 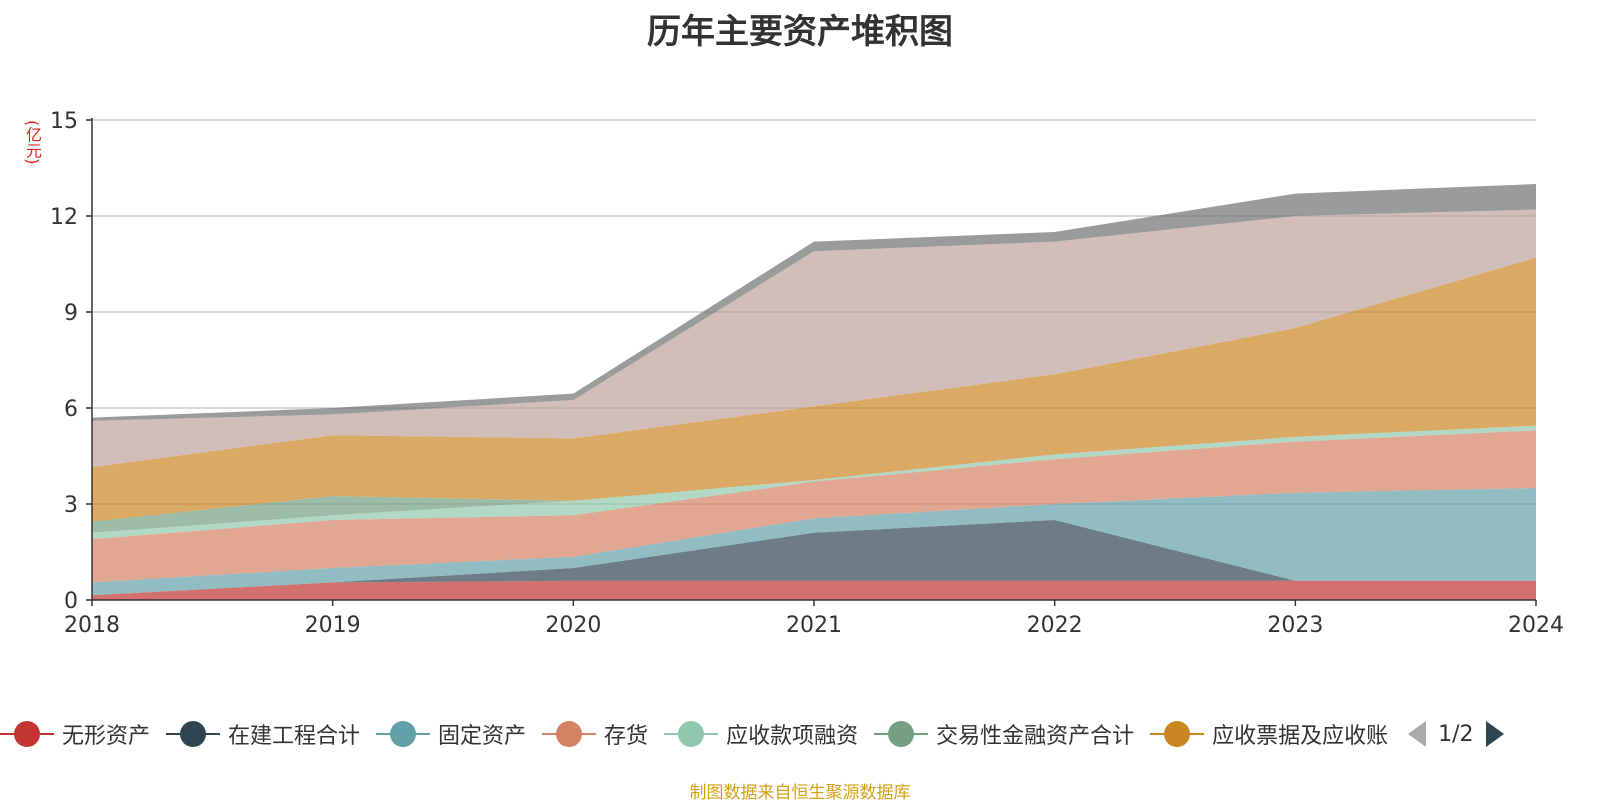 What do you see at coordinates (626, 736) in the screenshot?
I see `legend-label: 存货` at bounding box center [626, 736].